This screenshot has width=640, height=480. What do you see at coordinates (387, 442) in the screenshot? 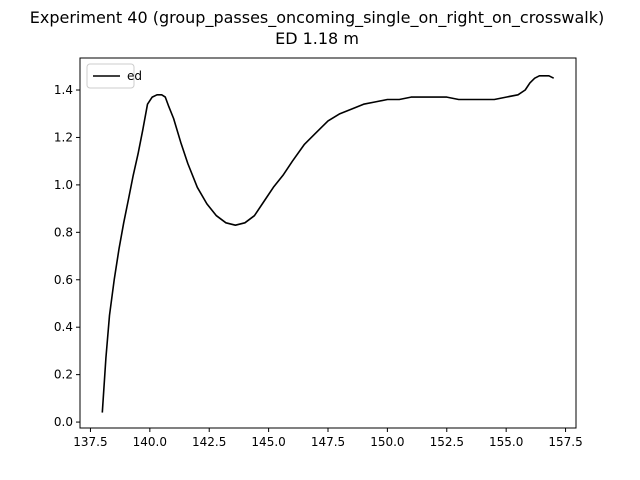
I see `x-tick-label: 150.0` at bounding box center [387, 442].